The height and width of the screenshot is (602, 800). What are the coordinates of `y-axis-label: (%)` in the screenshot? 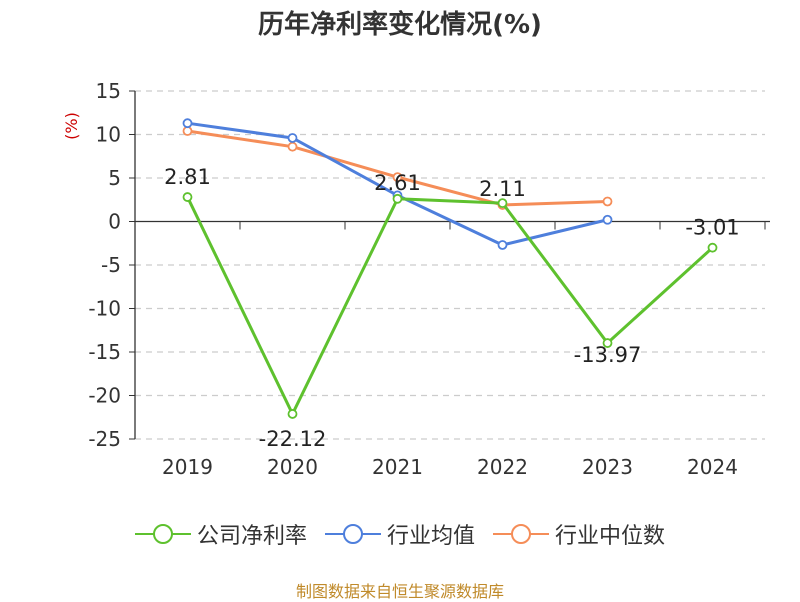 It's located at (71, 126).